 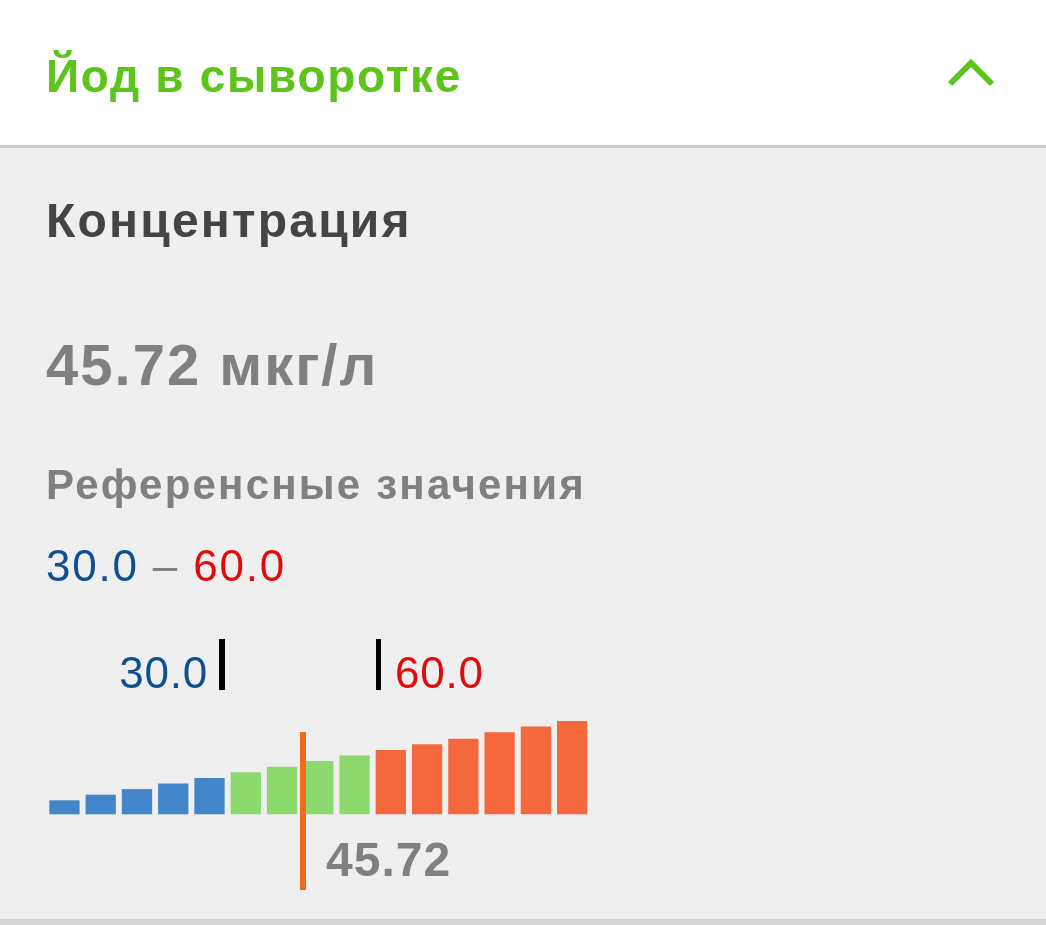 What do you see at coordinates (316, 485) in the screenshot?
I see `text: Референсные значения` at bounding box center [316, 485].